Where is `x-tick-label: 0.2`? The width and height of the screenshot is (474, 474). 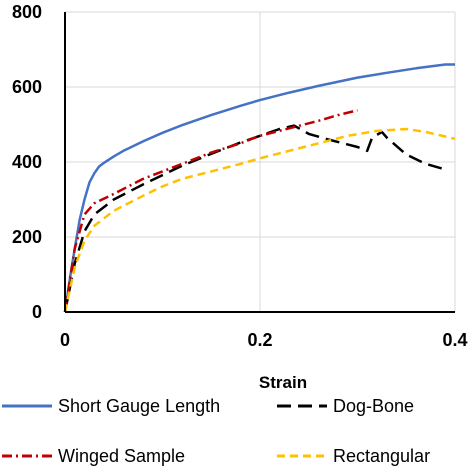
x-tick-label: 0.2 is located at coordinates (259, 340).